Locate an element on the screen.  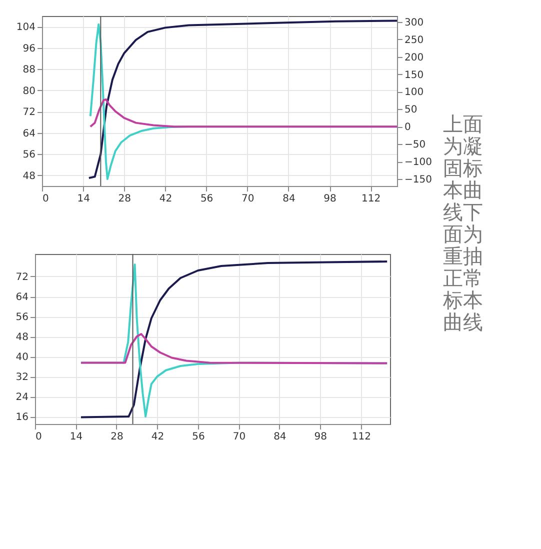
y2-tick-label: 0 is located at coordinates (407, 128).